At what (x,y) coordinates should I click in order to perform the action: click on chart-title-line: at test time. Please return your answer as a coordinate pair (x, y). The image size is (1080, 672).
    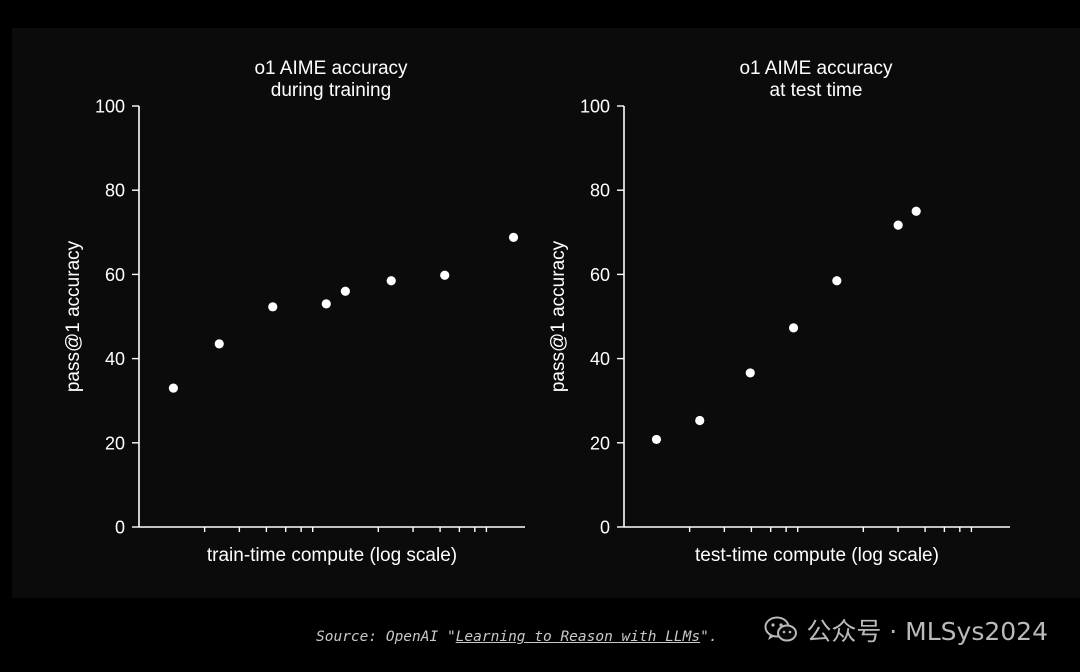
    Looking at the image, I should click on (816, 90).